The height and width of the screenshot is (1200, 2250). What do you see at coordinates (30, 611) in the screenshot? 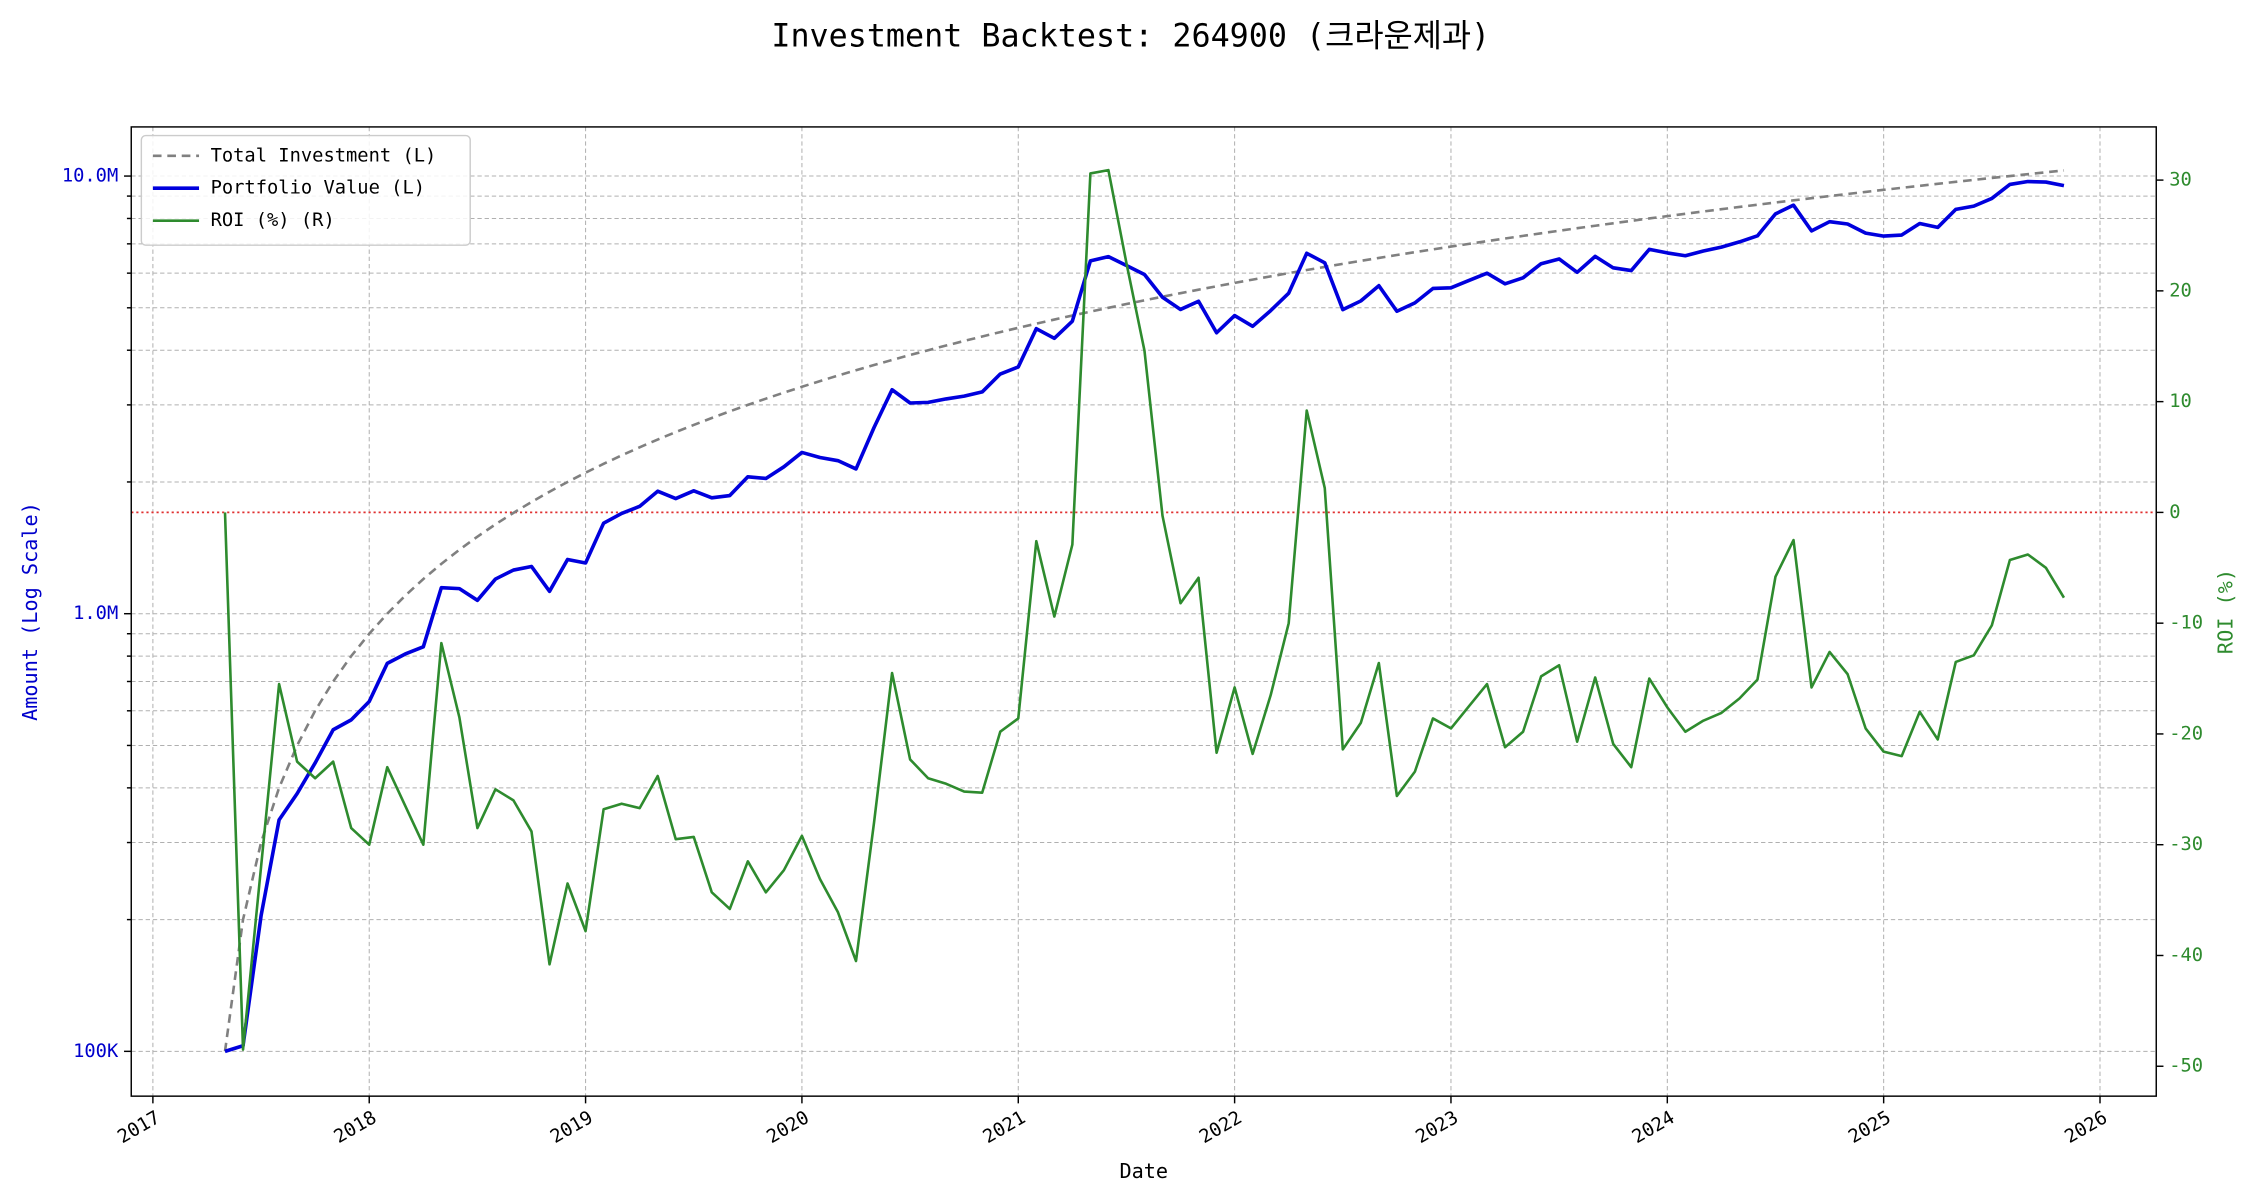
I see `y-axis-label: Amount (Log Scale)` at bounding box center [30, 611].